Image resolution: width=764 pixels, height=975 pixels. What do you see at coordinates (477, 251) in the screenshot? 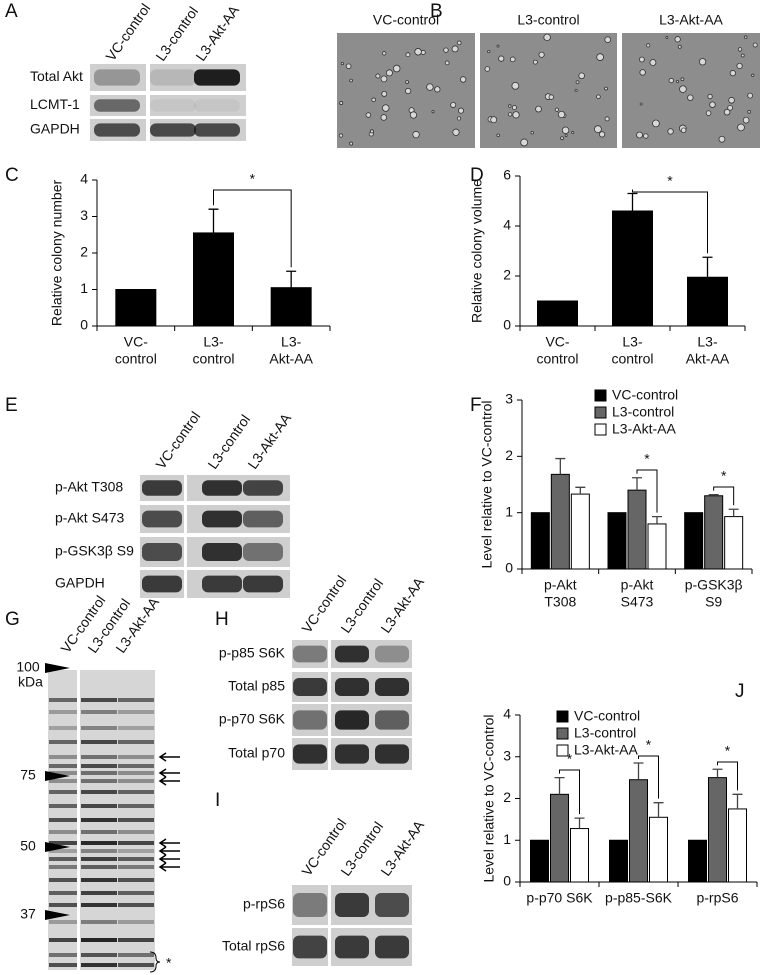
I see `y-axis-label: Relative colony volume` at bounding box center [477, 251].